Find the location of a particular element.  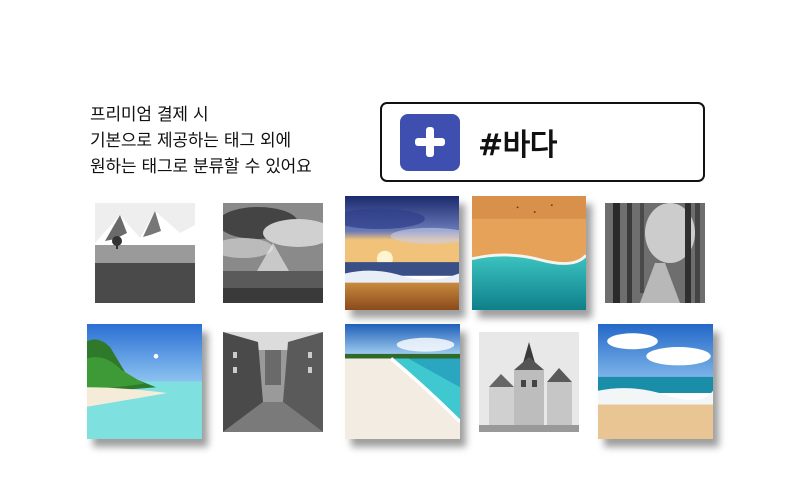

plus-icon is located at coordinates (430, 142).